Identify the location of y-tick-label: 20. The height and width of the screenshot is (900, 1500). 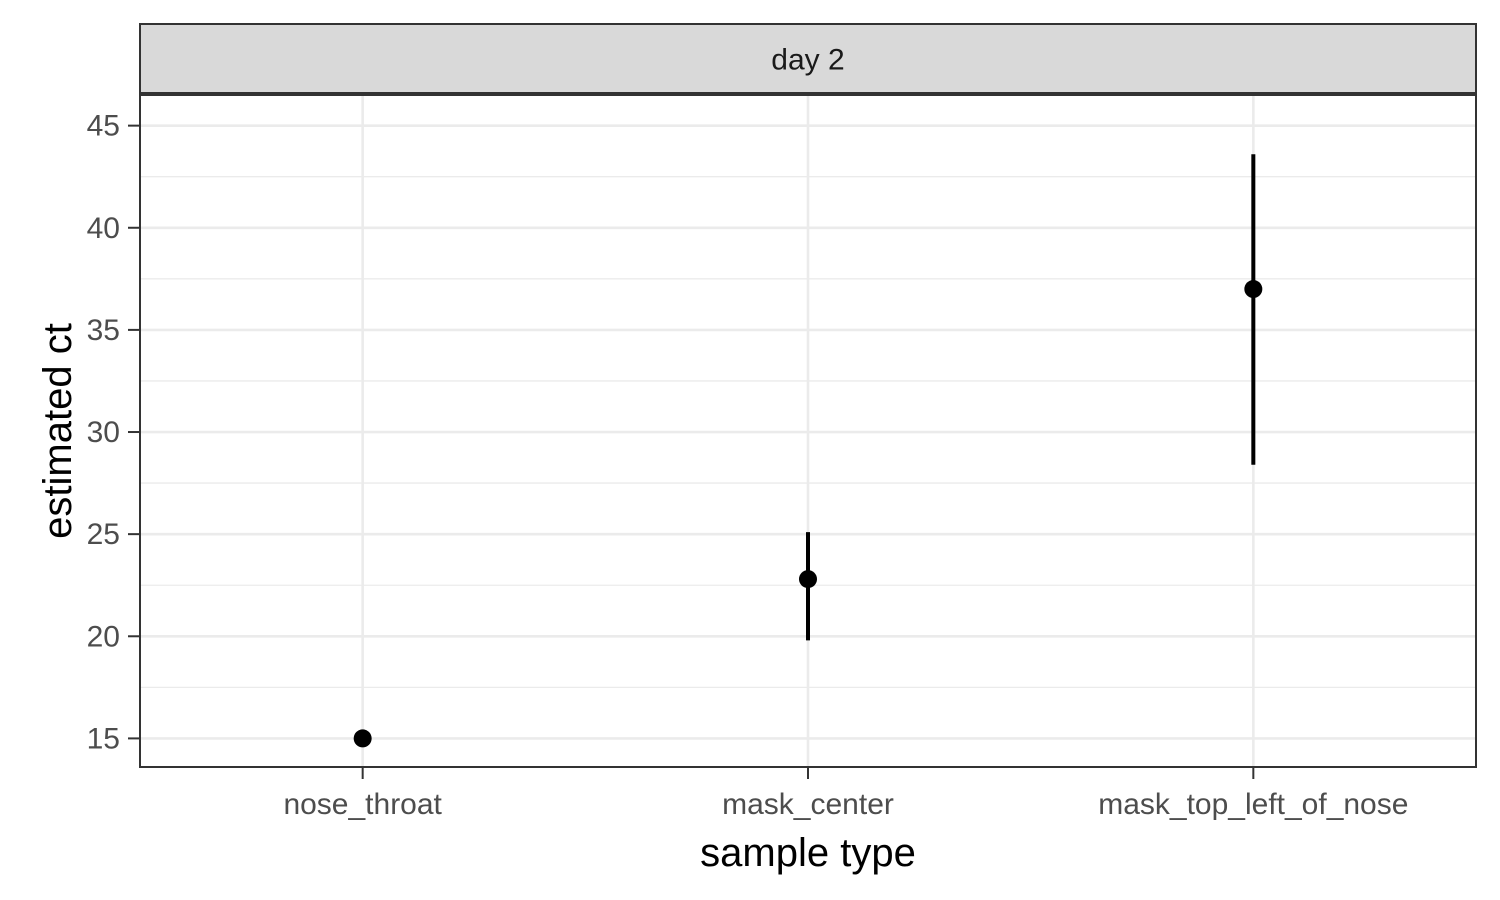
(103, 636).